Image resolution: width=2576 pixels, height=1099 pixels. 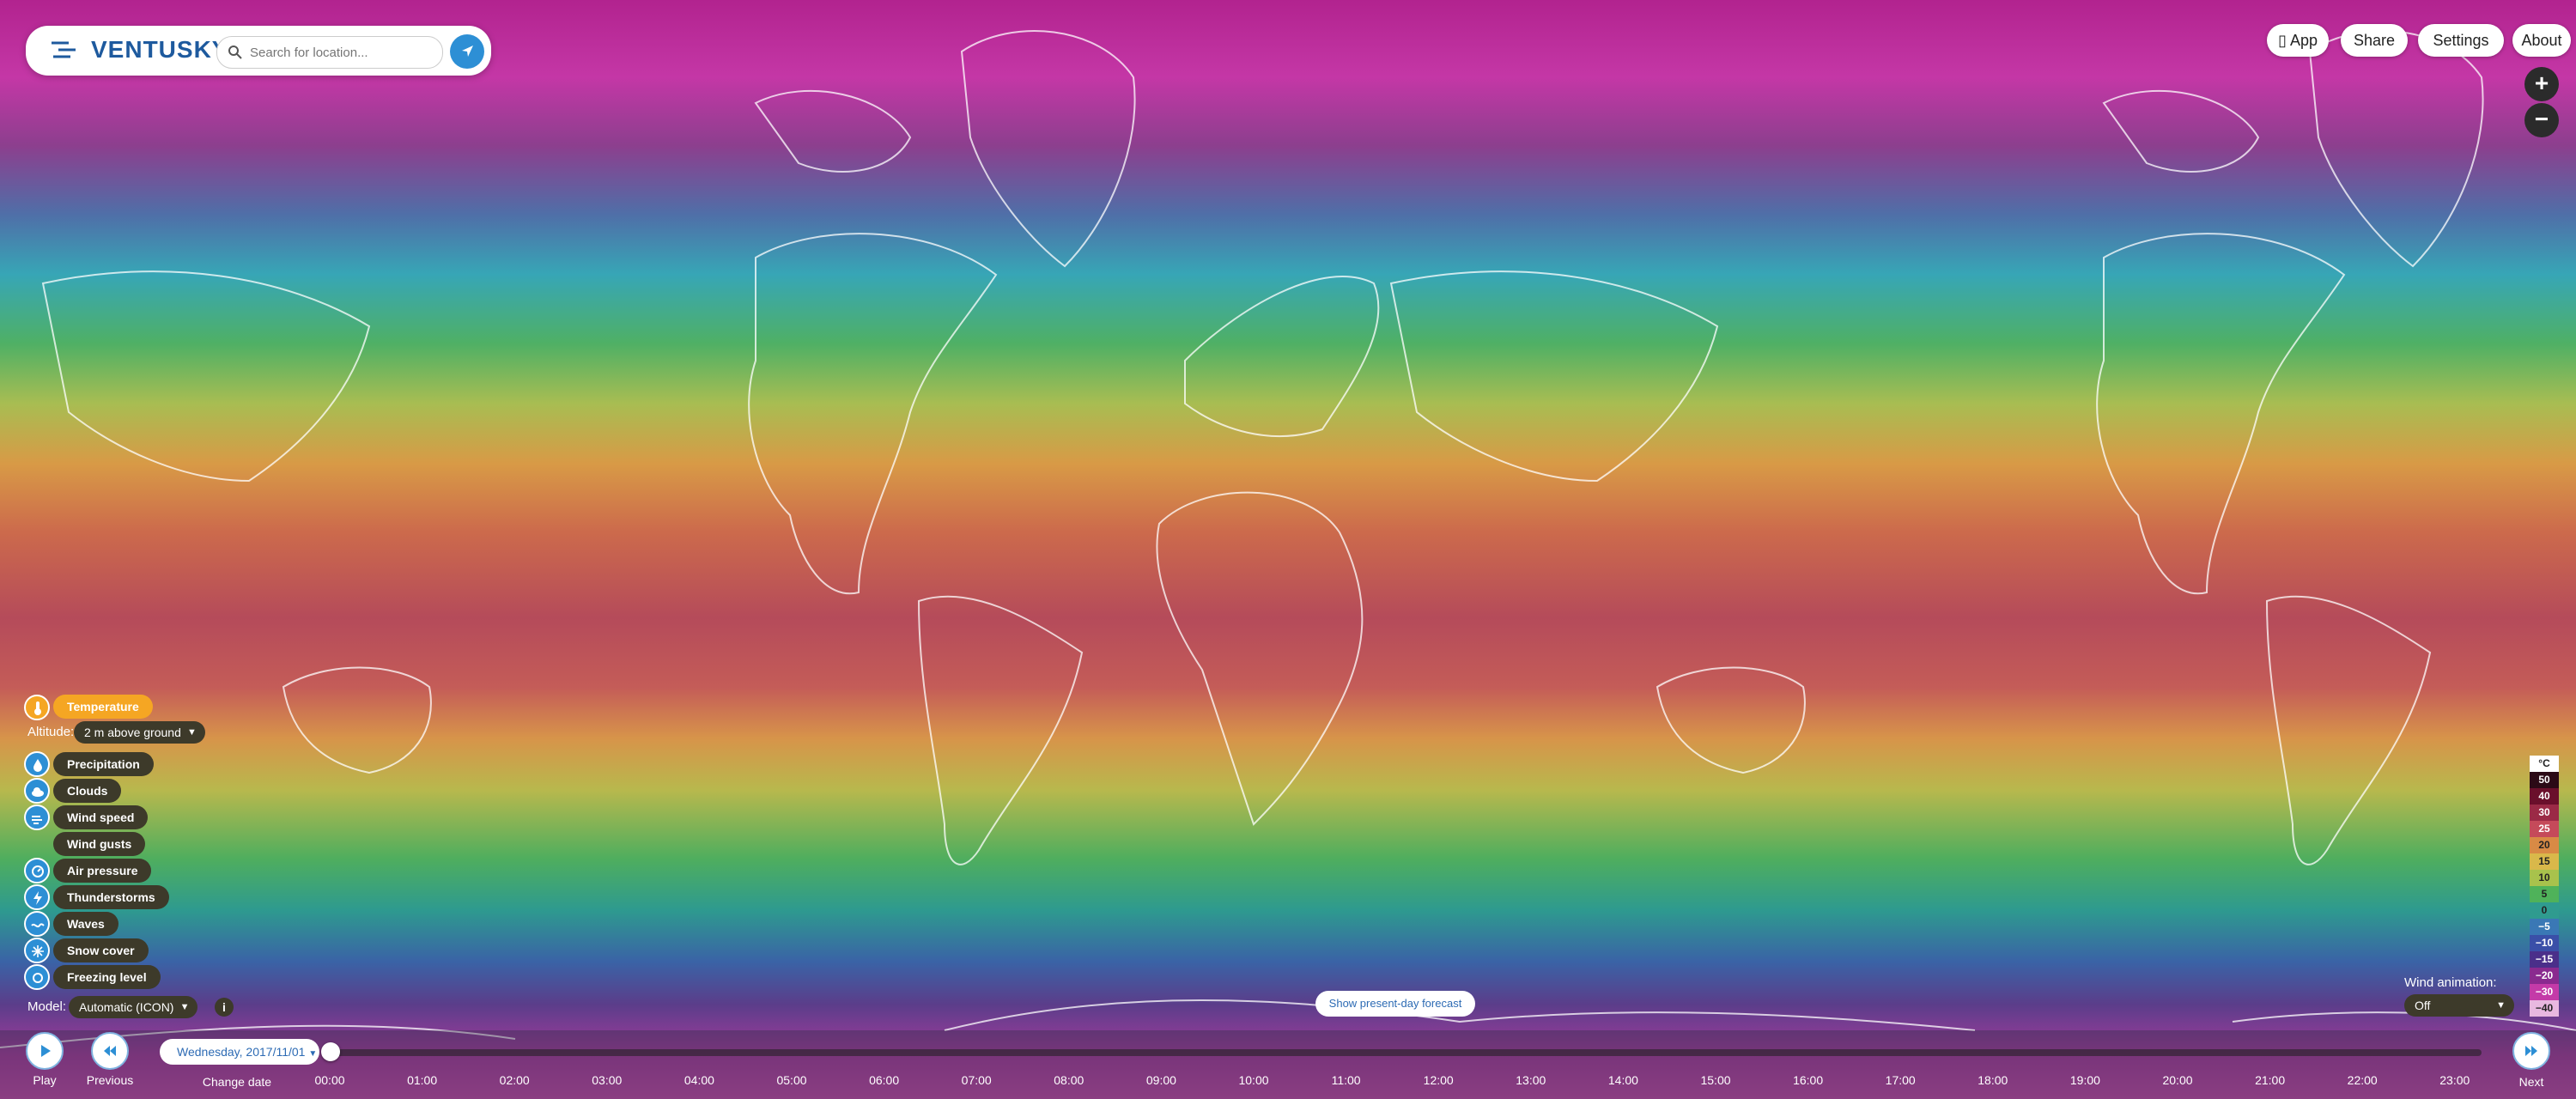 I want to click on zoom-out-button: −, so click(x=2541, y=120).